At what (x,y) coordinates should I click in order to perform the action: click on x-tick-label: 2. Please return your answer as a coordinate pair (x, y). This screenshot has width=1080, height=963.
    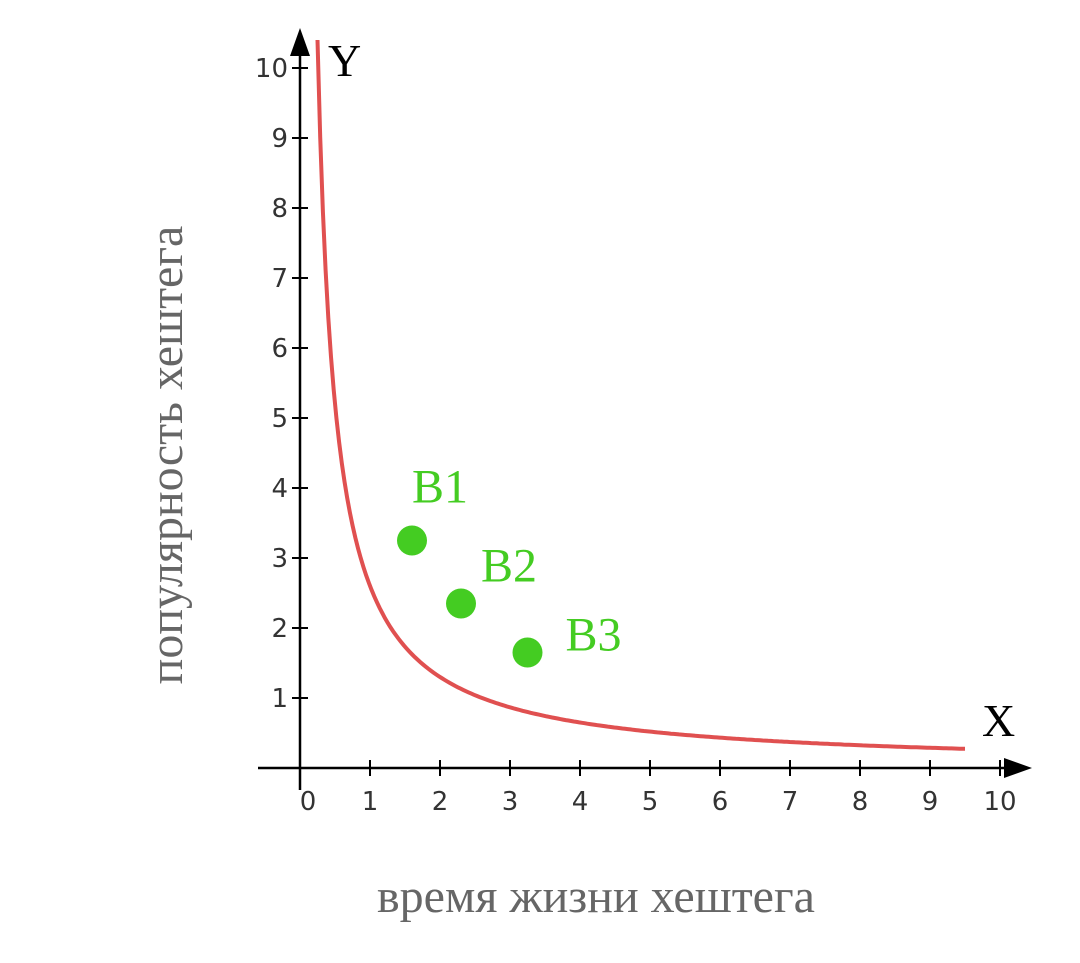
    Looking at the image, I should click on (440, 802).